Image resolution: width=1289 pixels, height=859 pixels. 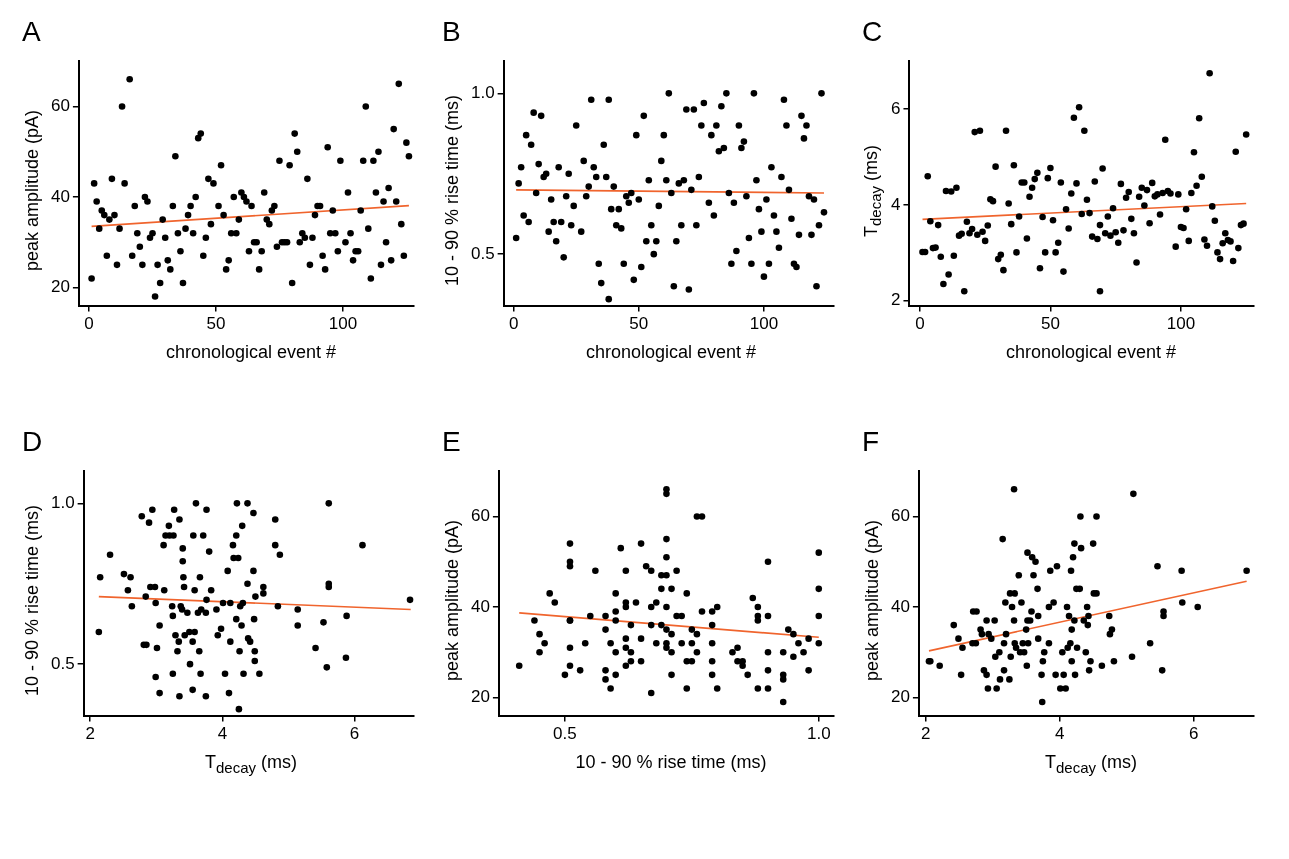 What do you see at coordinates (872, 32) in the screenshot?
I see `chart-title: C` at bounding box center [872, 32].